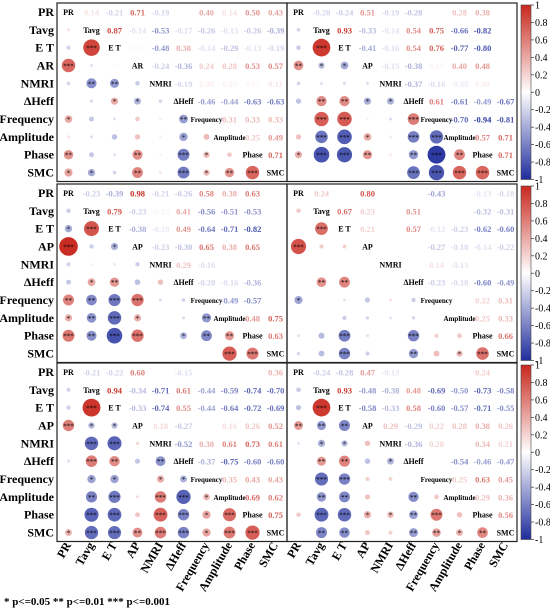  Describe the element at coordinates (206, 444) in the screenshot. I see `coefficient-label: 0.38` at that location.